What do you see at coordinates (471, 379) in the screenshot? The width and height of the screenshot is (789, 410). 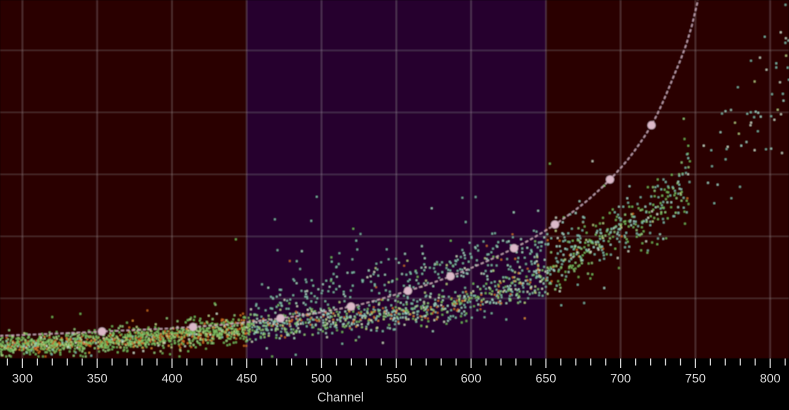 I see `svg-text: 600` at bounding box center [471, 379].